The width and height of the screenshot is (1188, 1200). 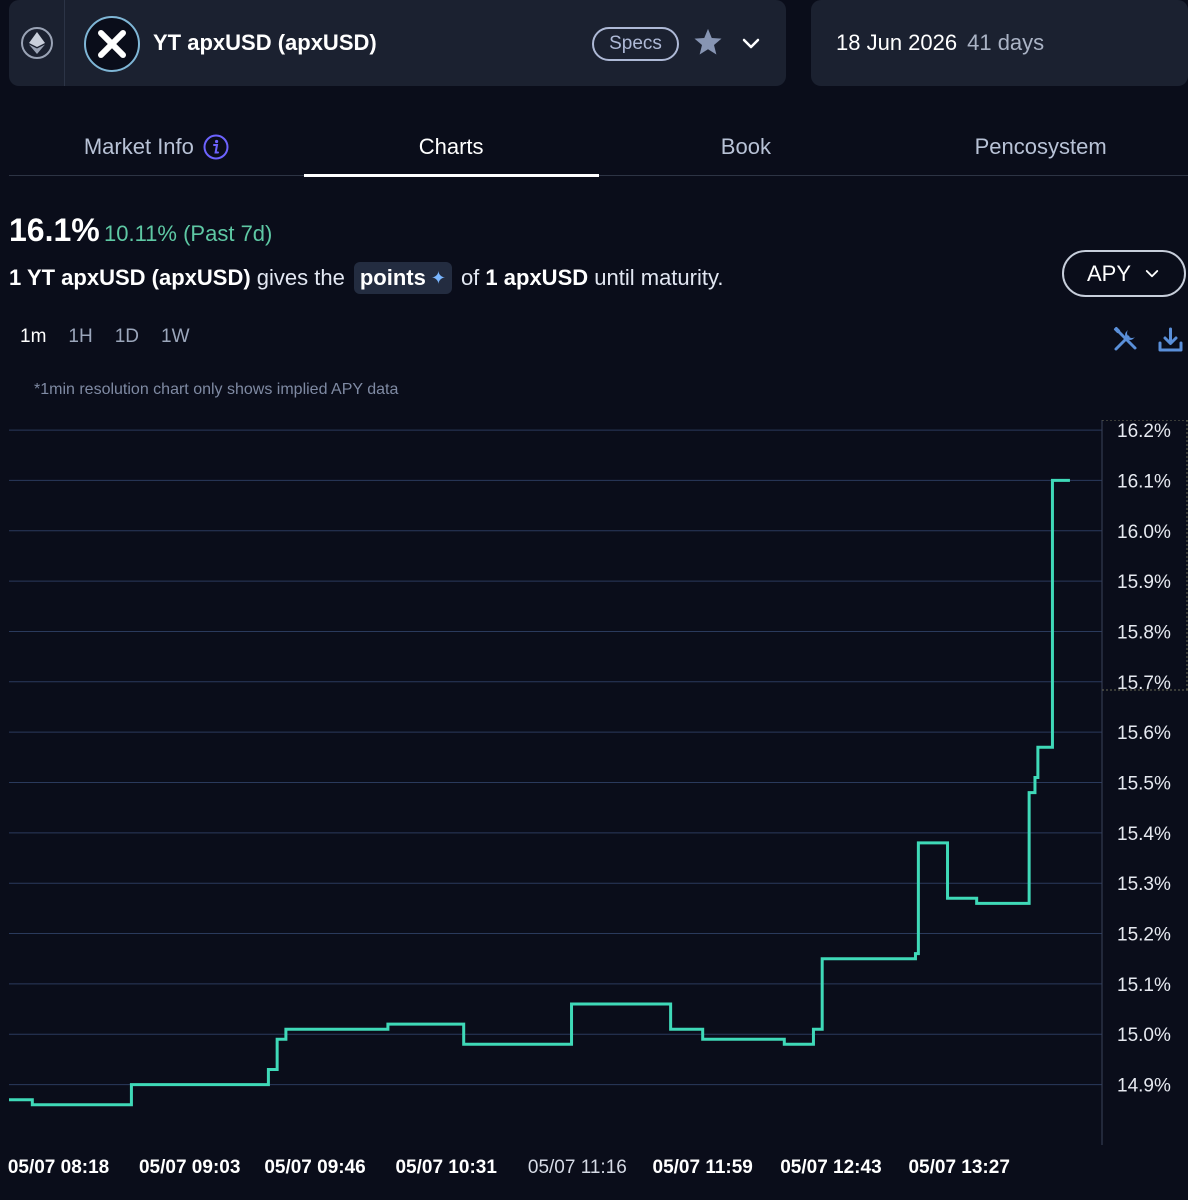 What do you see at coordinates (175, 336) in the screenshot?
I see `resolution-1w-button: 1W` at bounding box center [175, 336].